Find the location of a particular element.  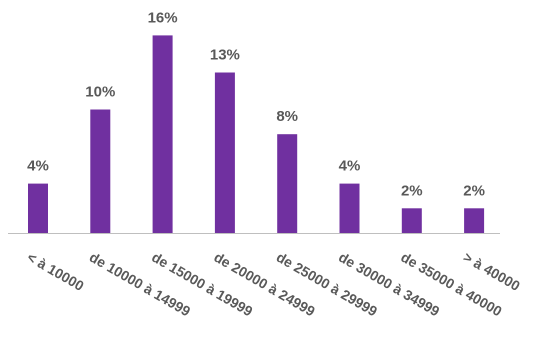

data-label-6: 4% is located at coordinates (350, 166).